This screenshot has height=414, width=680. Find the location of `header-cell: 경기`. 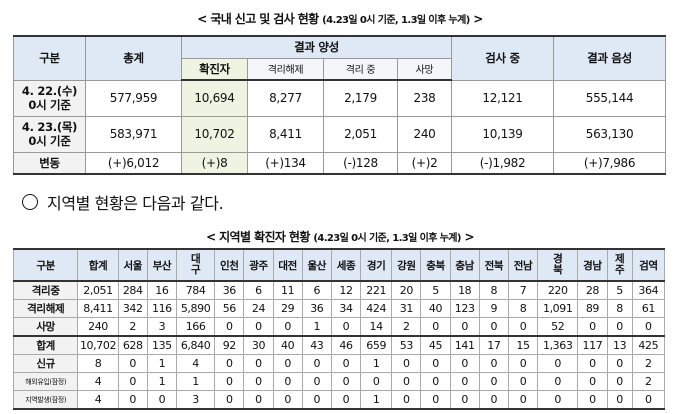

header-cell: 경기 is located at coordinates (376, 265).